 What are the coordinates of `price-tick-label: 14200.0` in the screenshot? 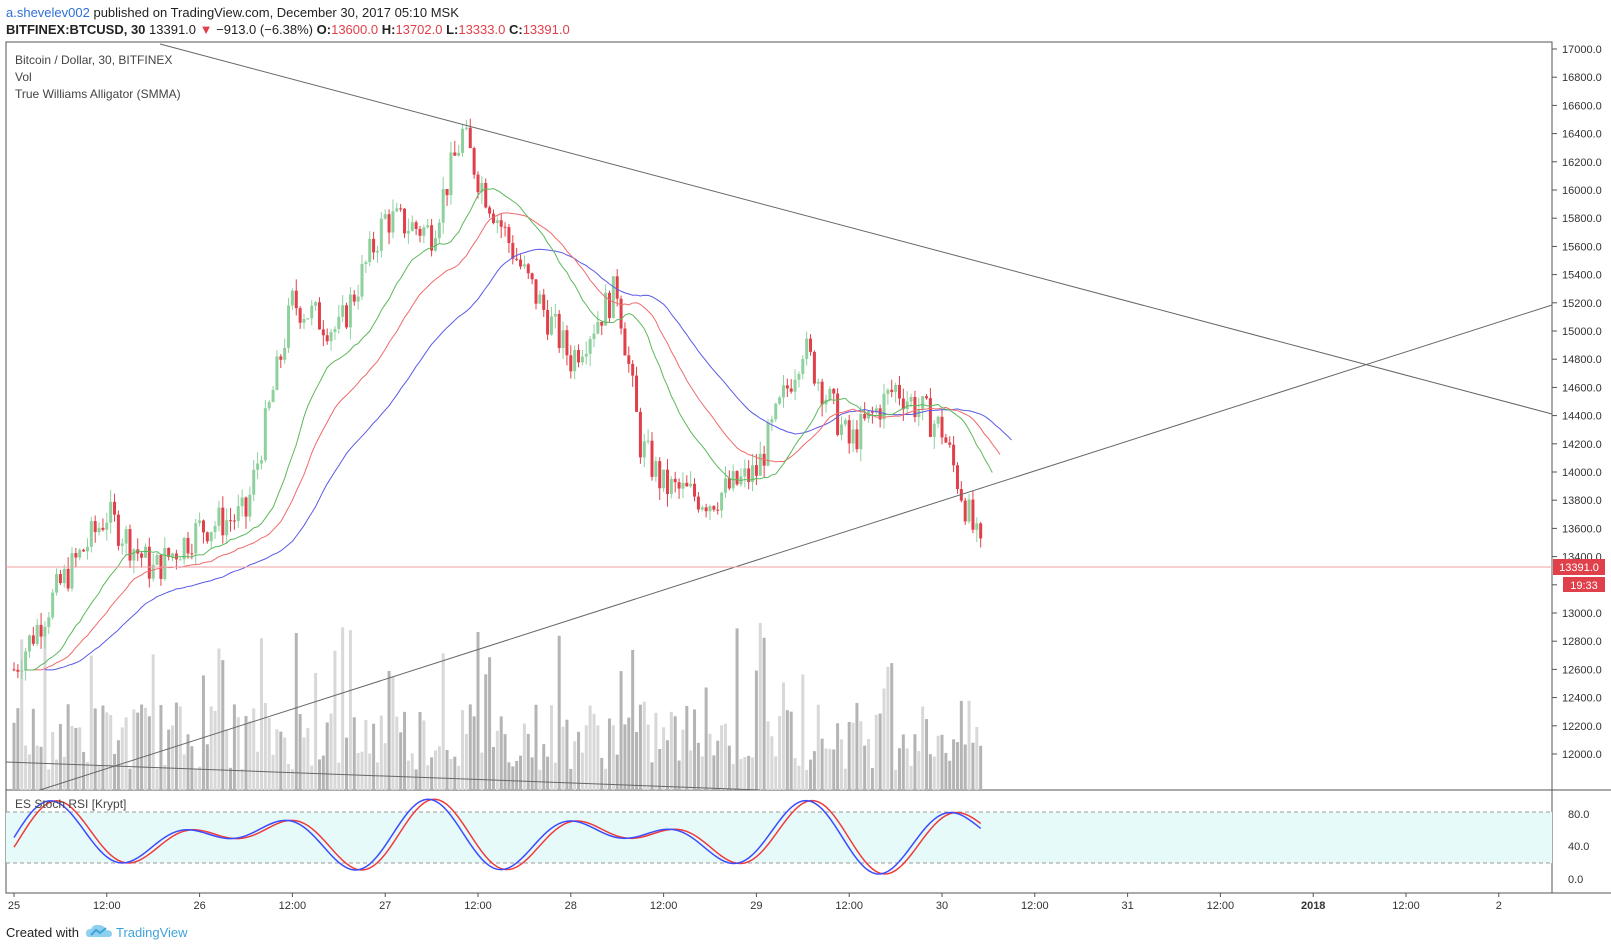 It's located at (1582, 445).